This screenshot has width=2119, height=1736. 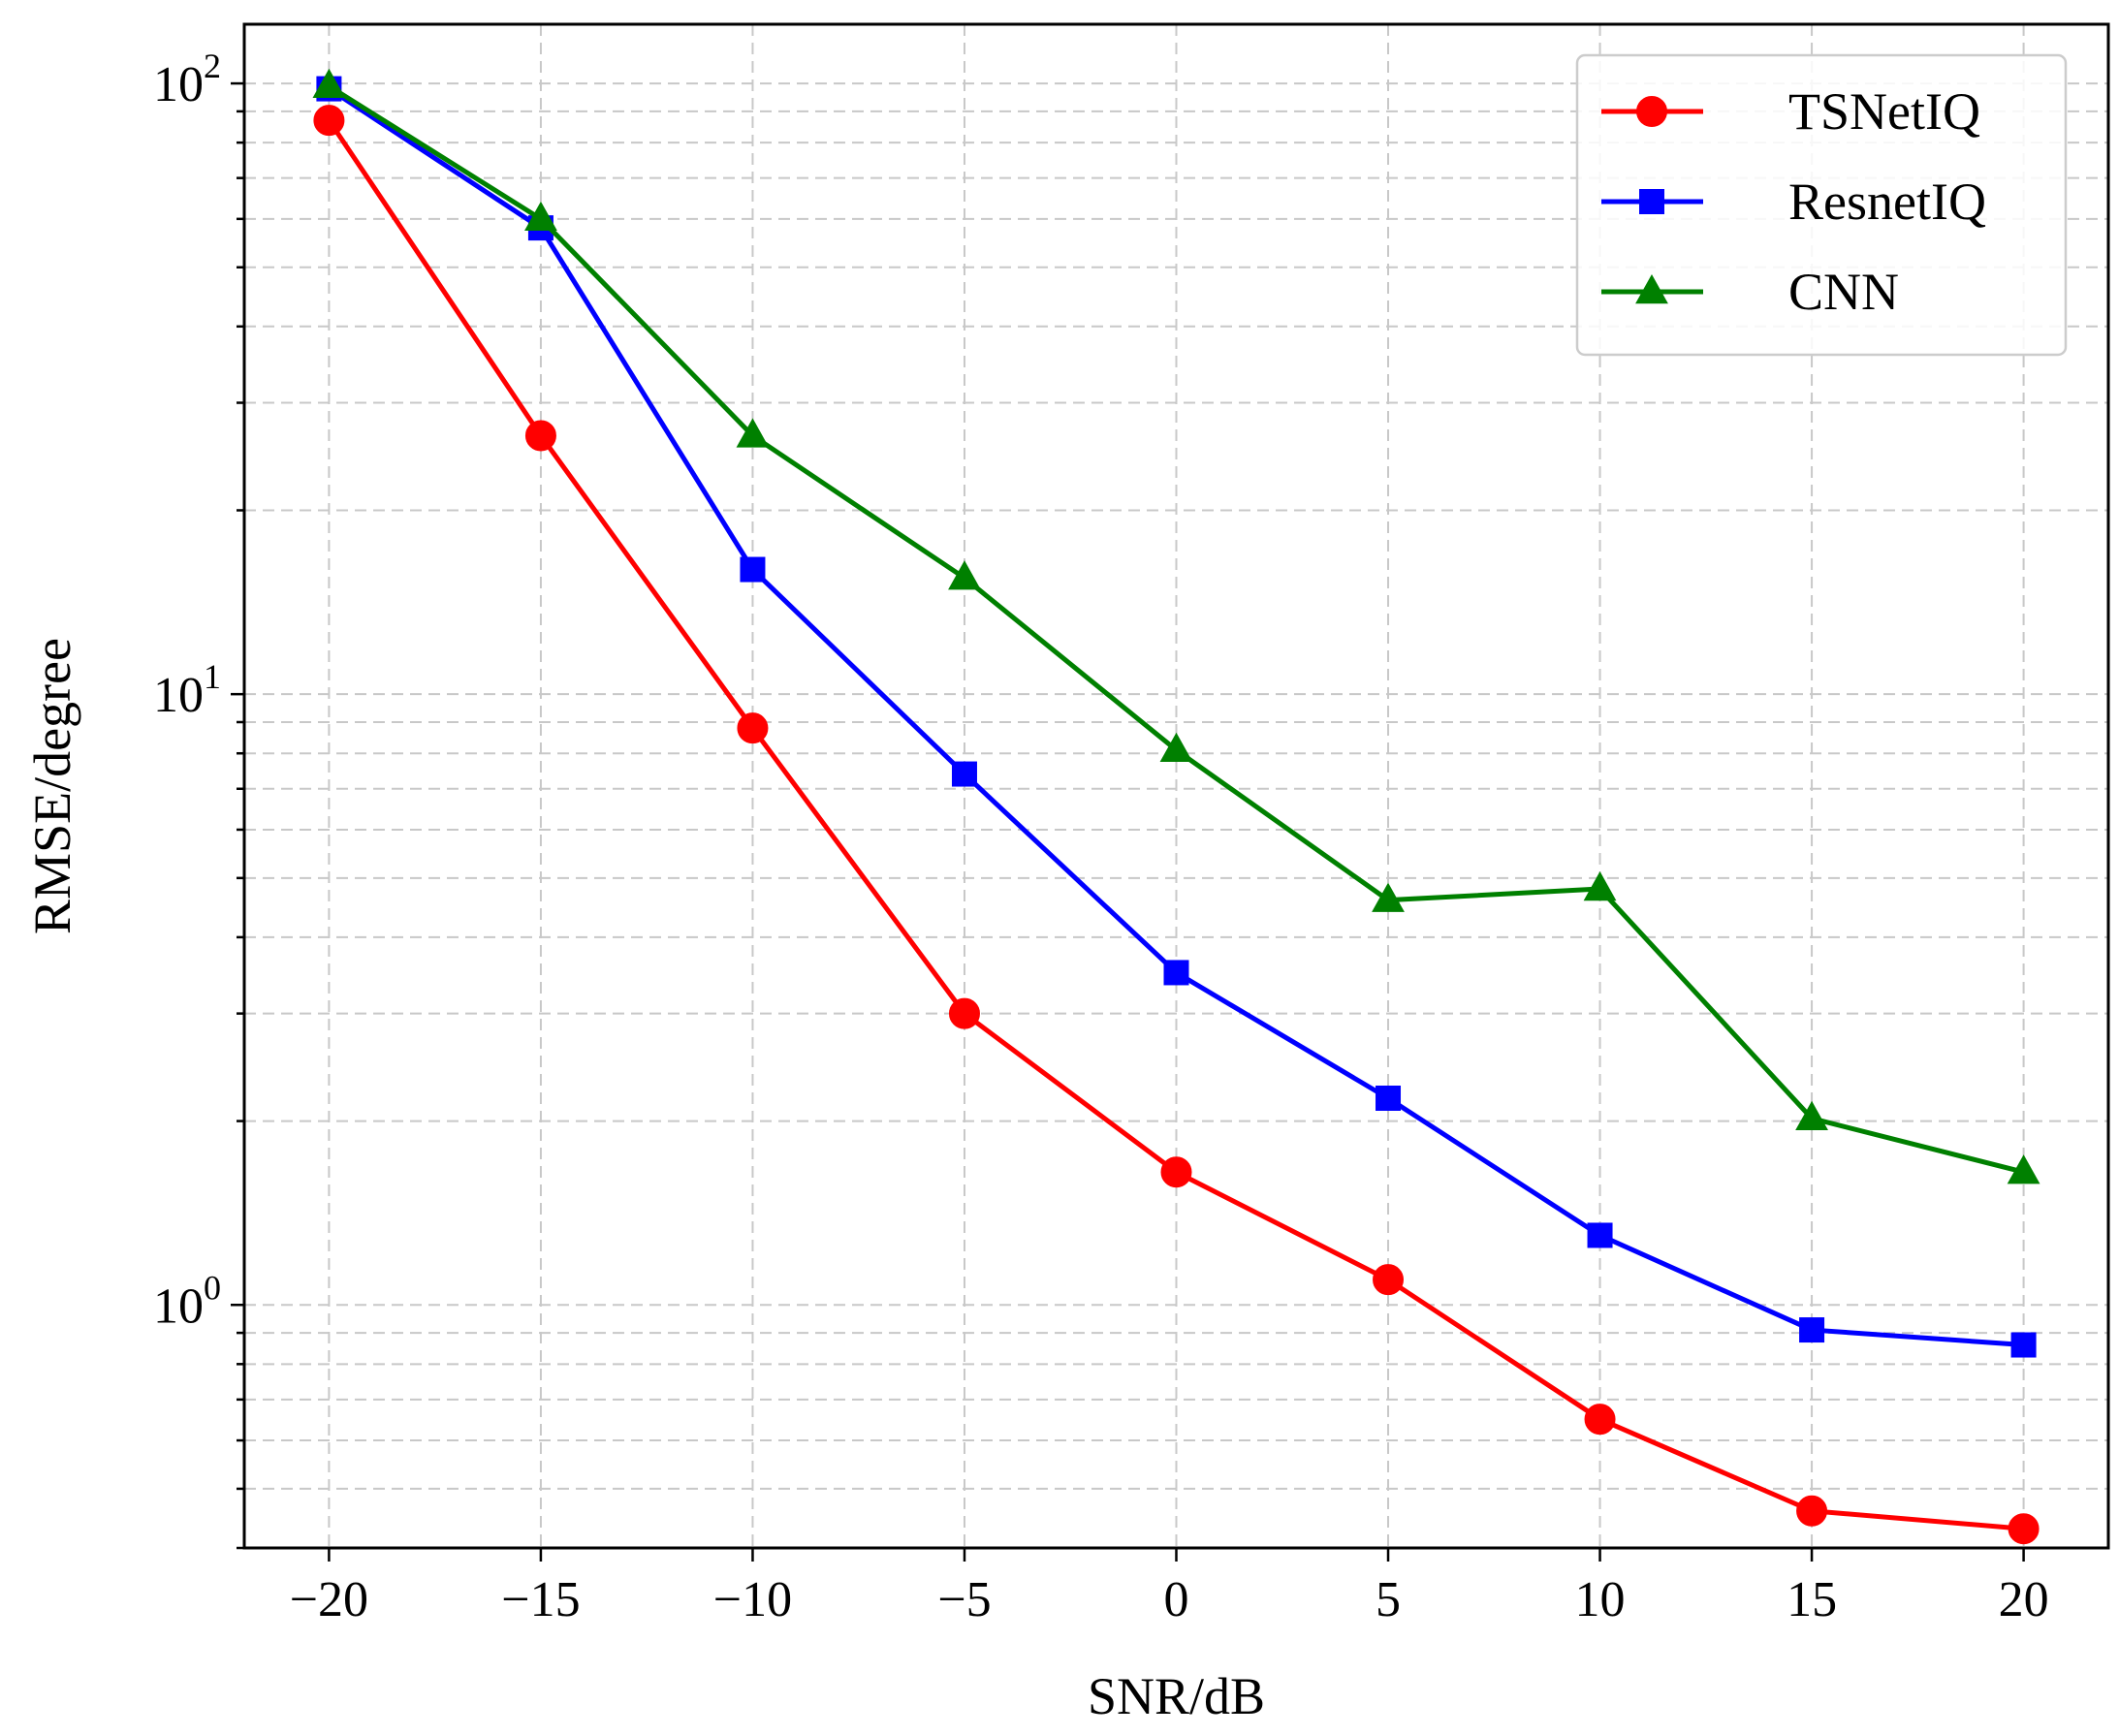 I want to click on x-tick-label: 0, so click(x=1176, y=1599).